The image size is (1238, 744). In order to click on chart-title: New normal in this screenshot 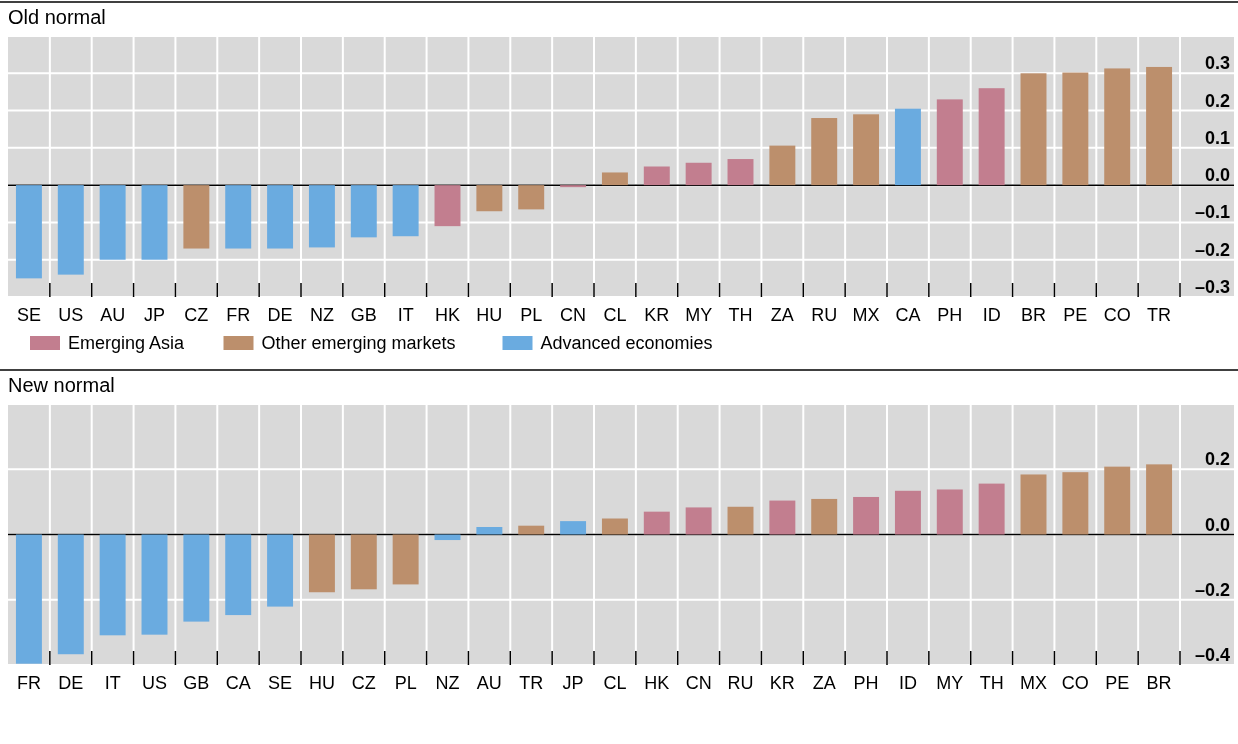, I will do `click(61, 385)`.